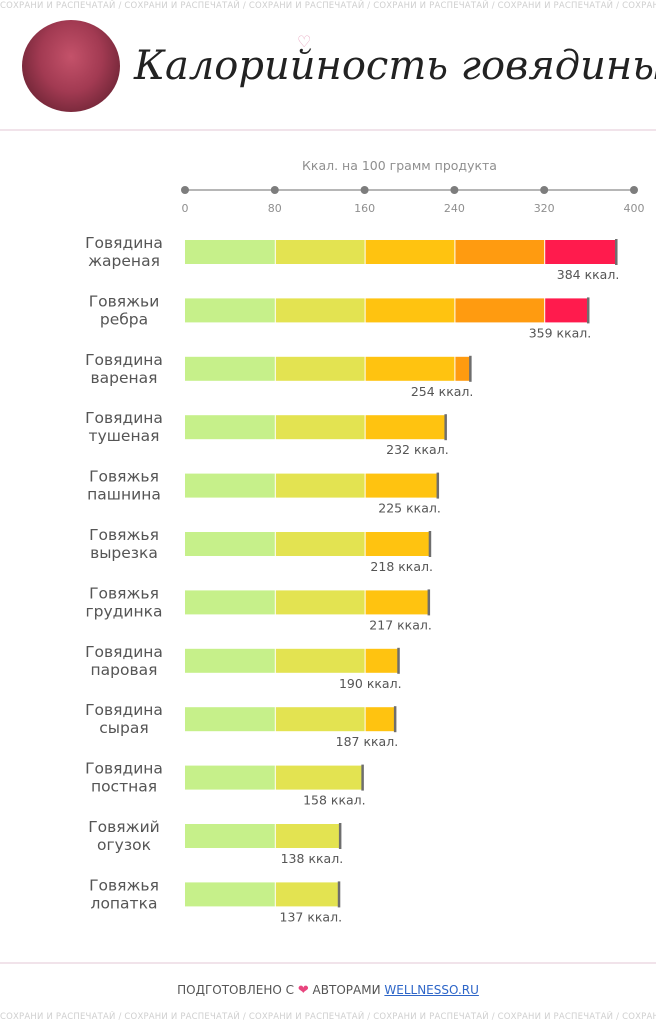 This screenshot has height=1024, width=656. Describe the element at coordinates (442, 391) in the screenshot. I see `bar-2-value-label: 254 ккал.` at that location.